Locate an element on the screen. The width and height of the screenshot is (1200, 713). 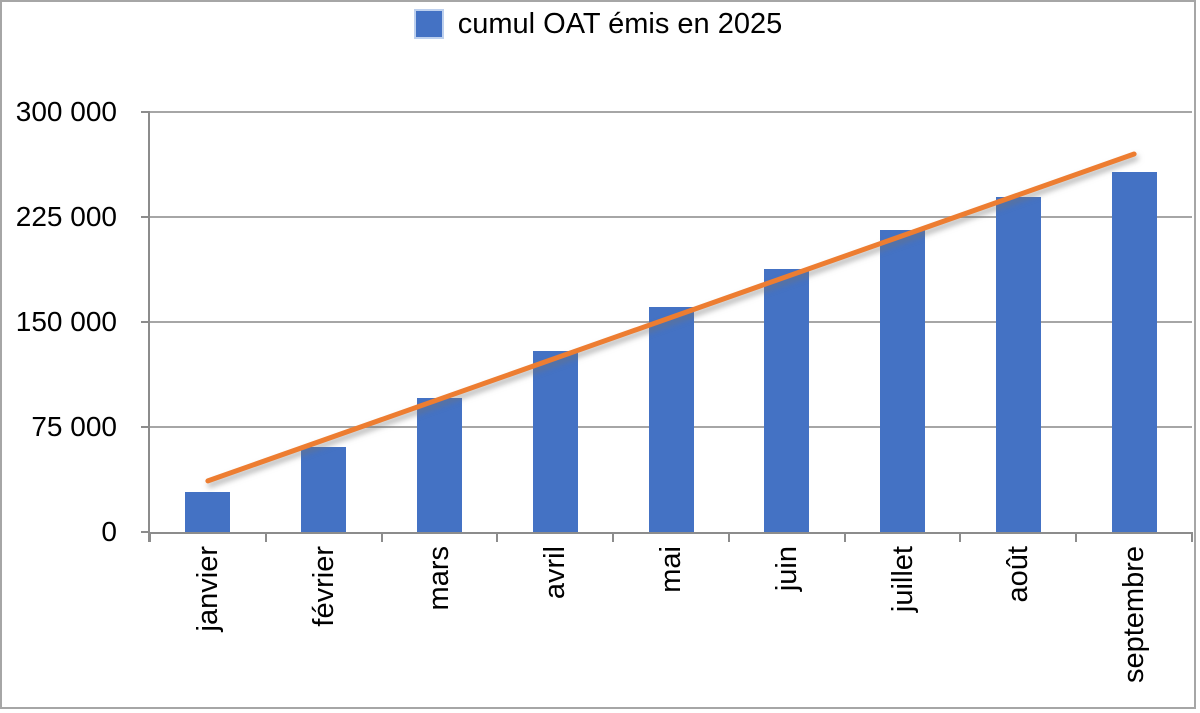
bar-janvier is located at coordinates (208, 512).